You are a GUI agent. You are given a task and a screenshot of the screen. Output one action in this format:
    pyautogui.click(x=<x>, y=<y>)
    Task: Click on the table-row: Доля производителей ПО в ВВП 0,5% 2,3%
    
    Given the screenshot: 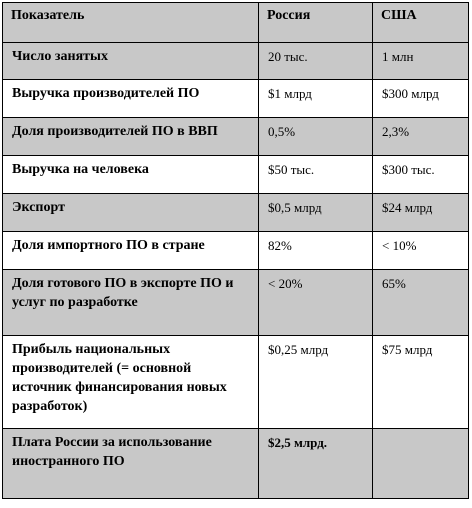 What is the action you would take?
    pyautogui.click(x=235, y=136)
    